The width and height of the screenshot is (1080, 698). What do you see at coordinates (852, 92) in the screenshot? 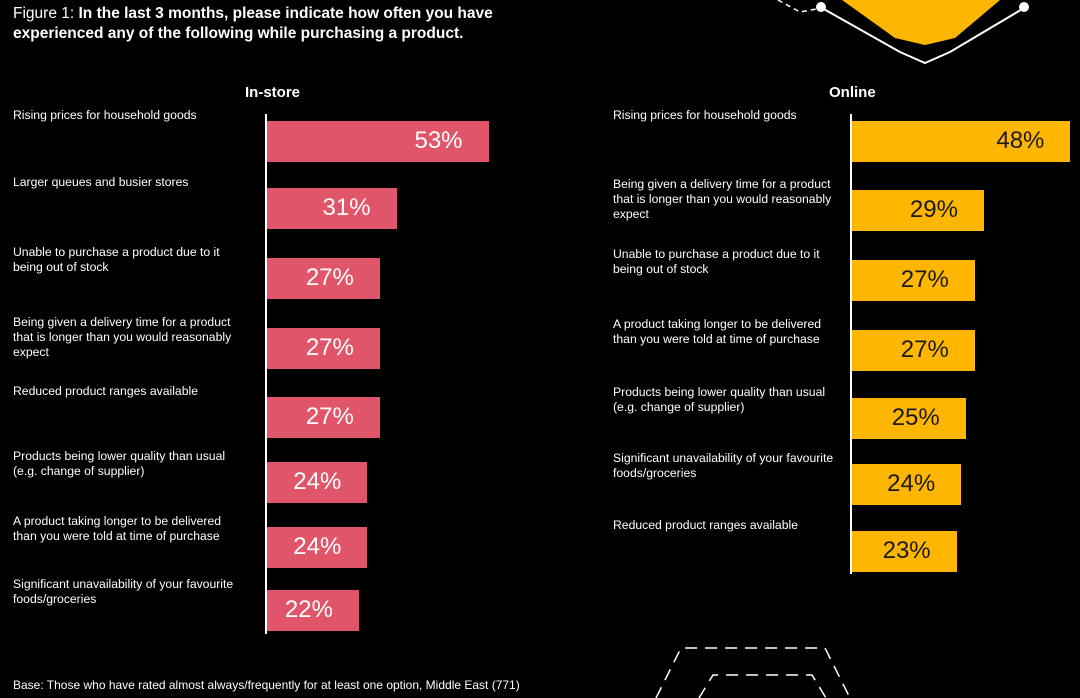
I see `online-panel-title: Online` at bounding box center [852, 92].